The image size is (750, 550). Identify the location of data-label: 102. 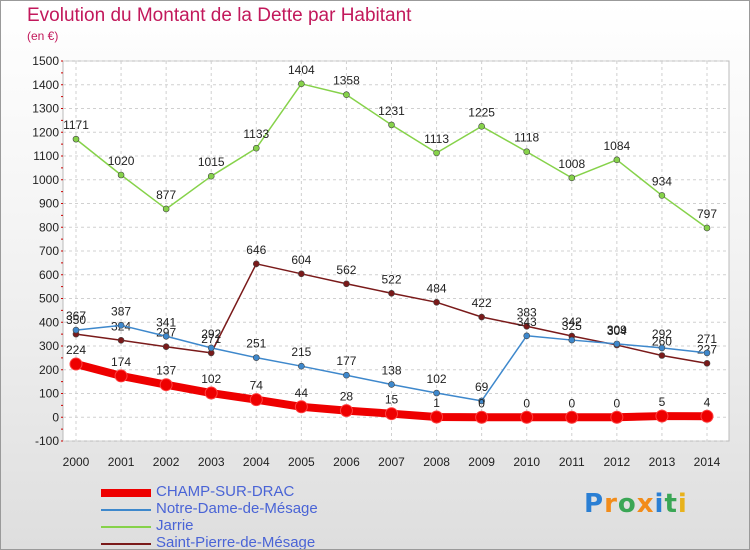
(211, 379).